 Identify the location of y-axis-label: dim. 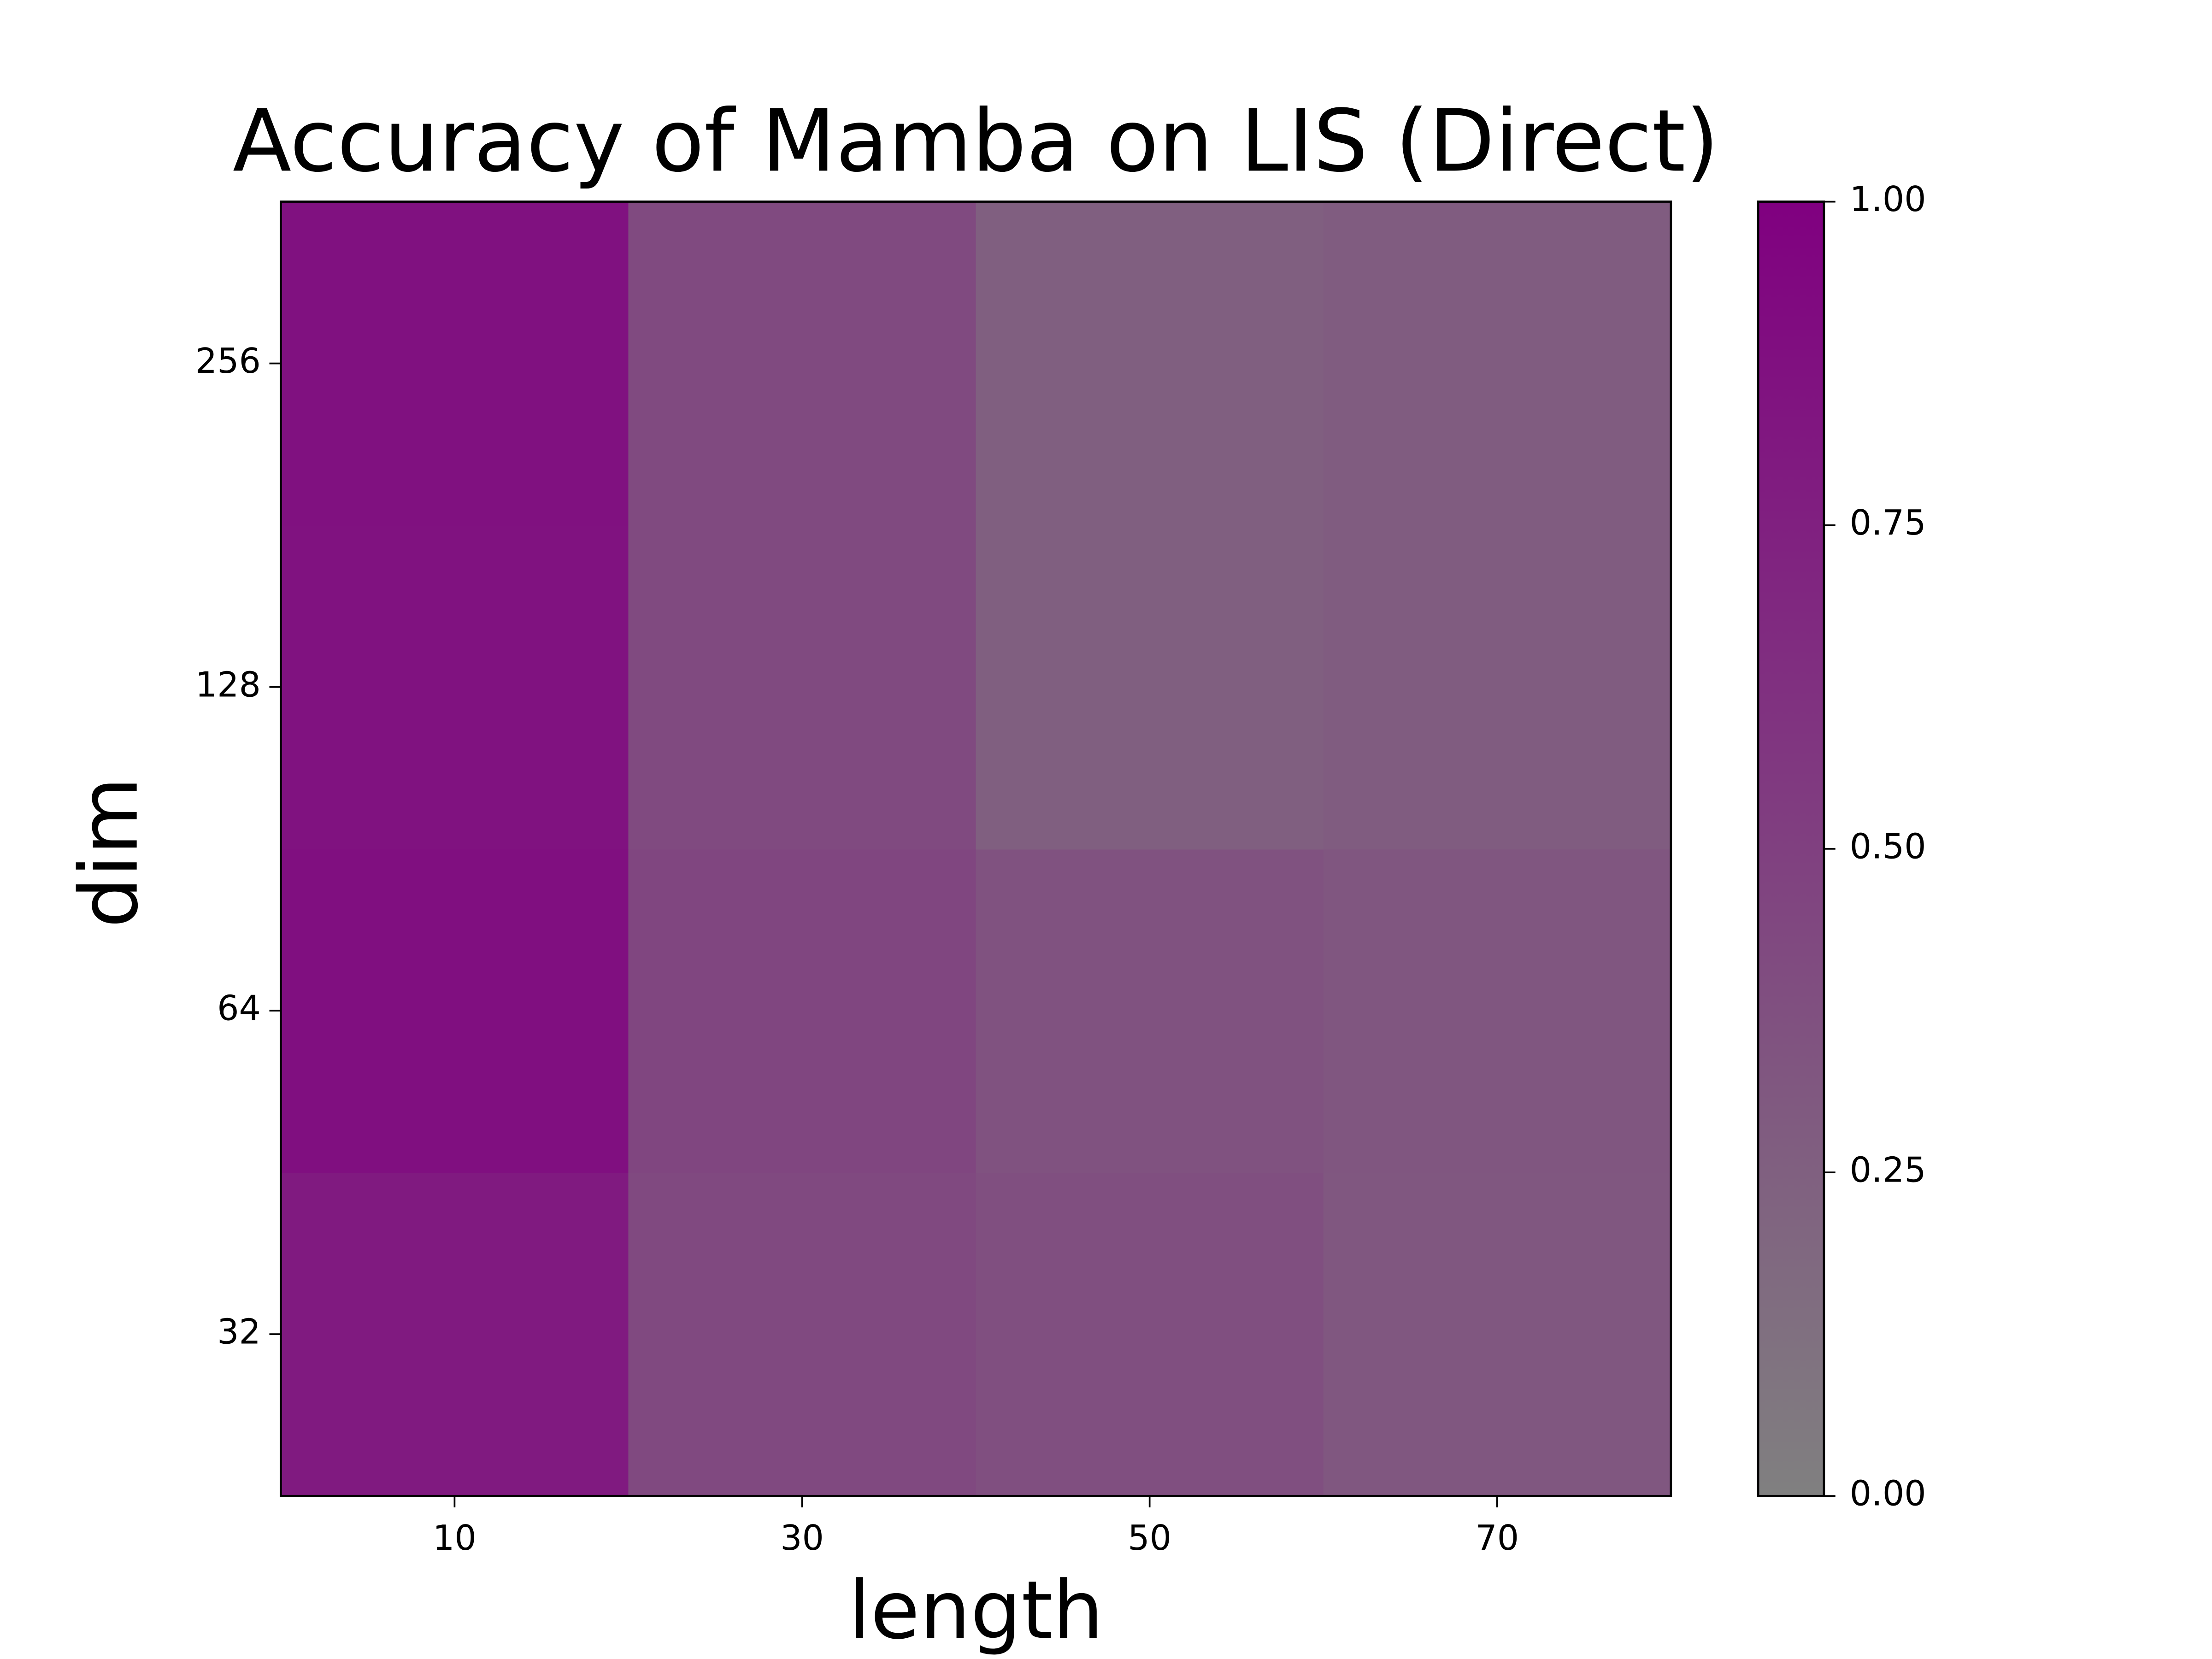
(109, 852).